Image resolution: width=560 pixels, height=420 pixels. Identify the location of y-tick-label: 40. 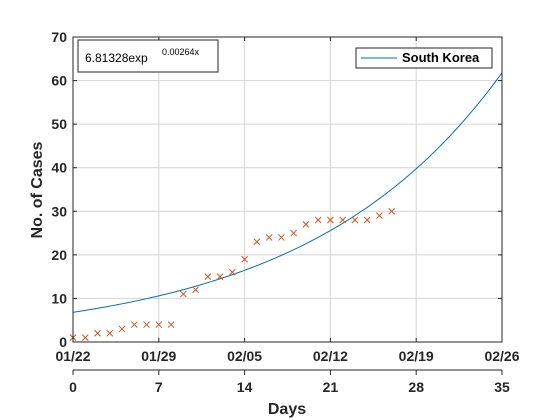
(59, 168).